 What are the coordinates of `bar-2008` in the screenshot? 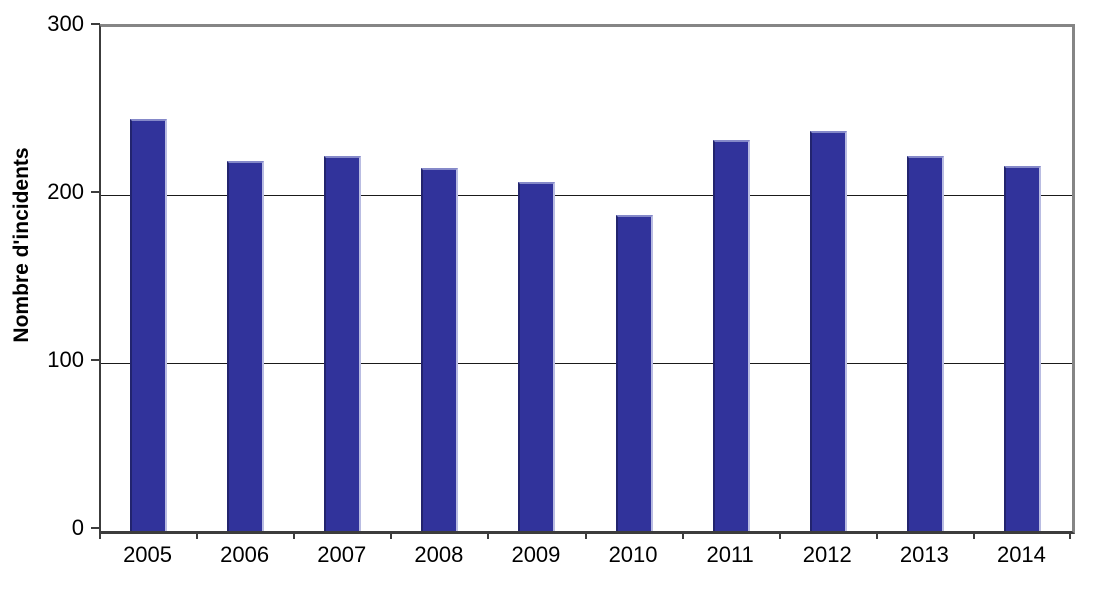 It's located at (440, 349).